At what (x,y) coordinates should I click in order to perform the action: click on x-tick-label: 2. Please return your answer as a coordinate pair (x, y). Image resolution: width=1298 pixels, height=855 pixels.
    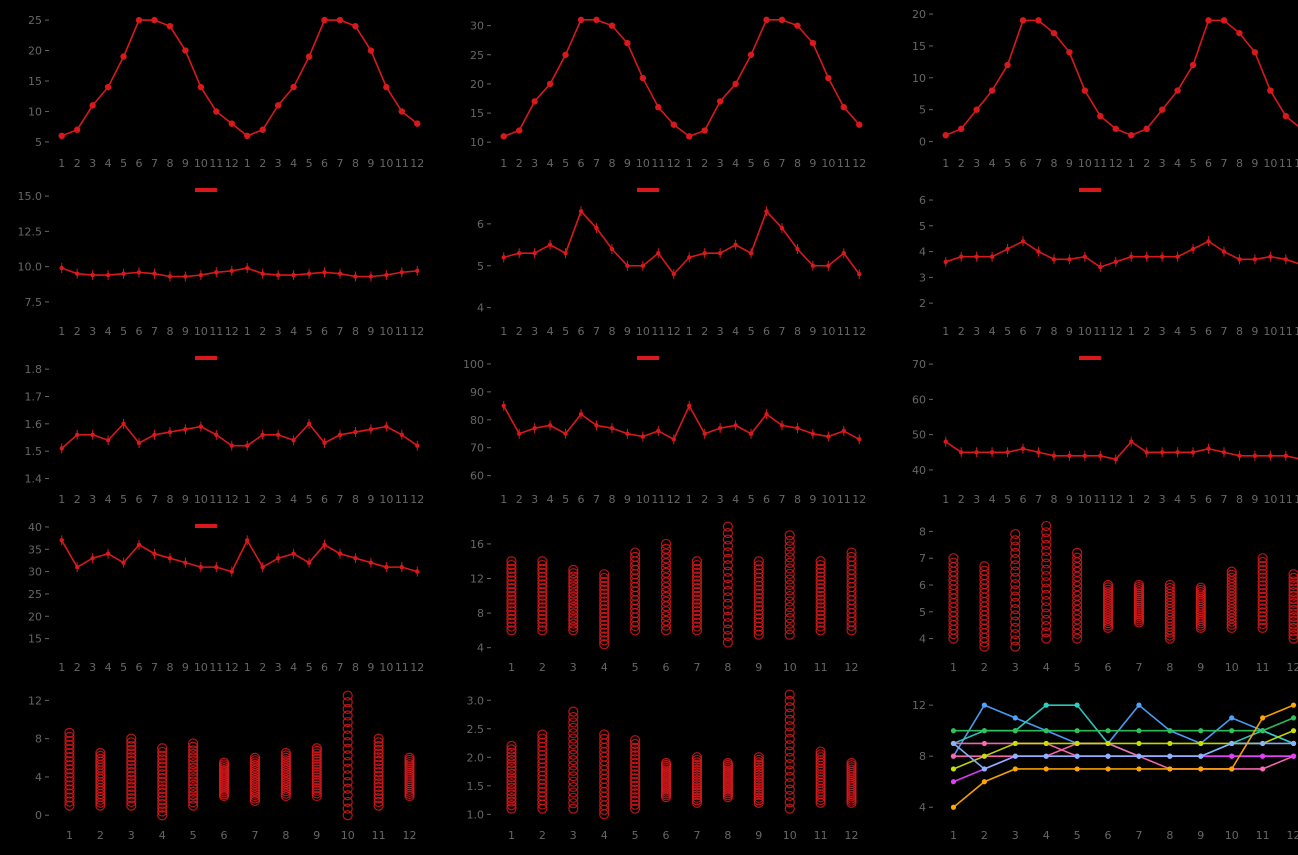
    Looking at the image, I should click on (262, 667).